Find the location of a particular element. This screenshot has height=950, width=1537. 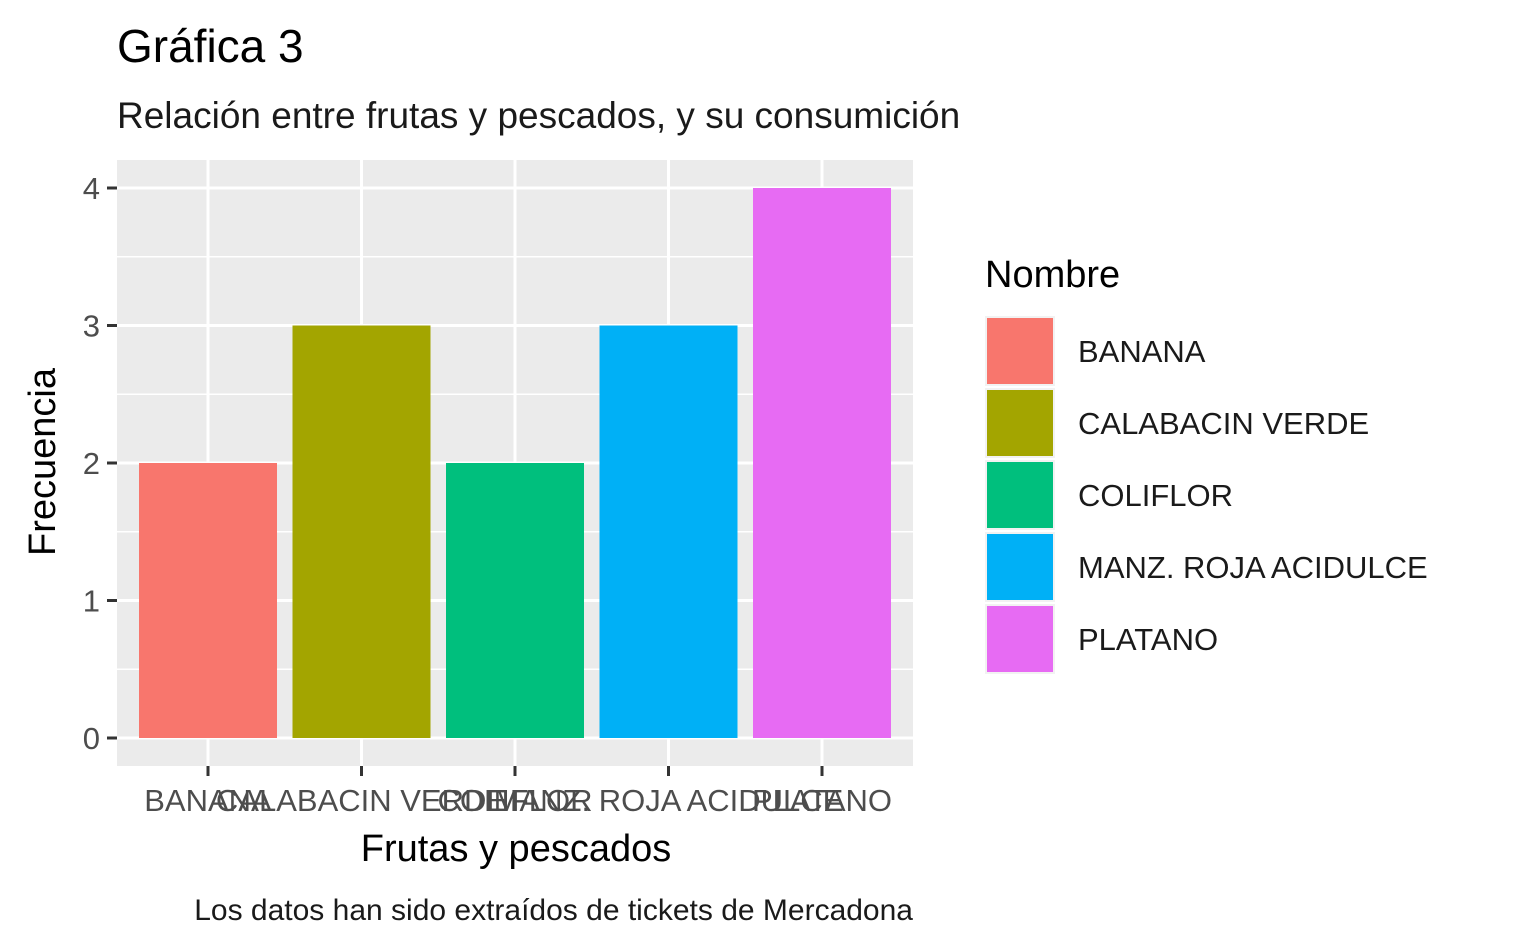

x-tick-label: PLATANO is located at coordinates (822, 800).